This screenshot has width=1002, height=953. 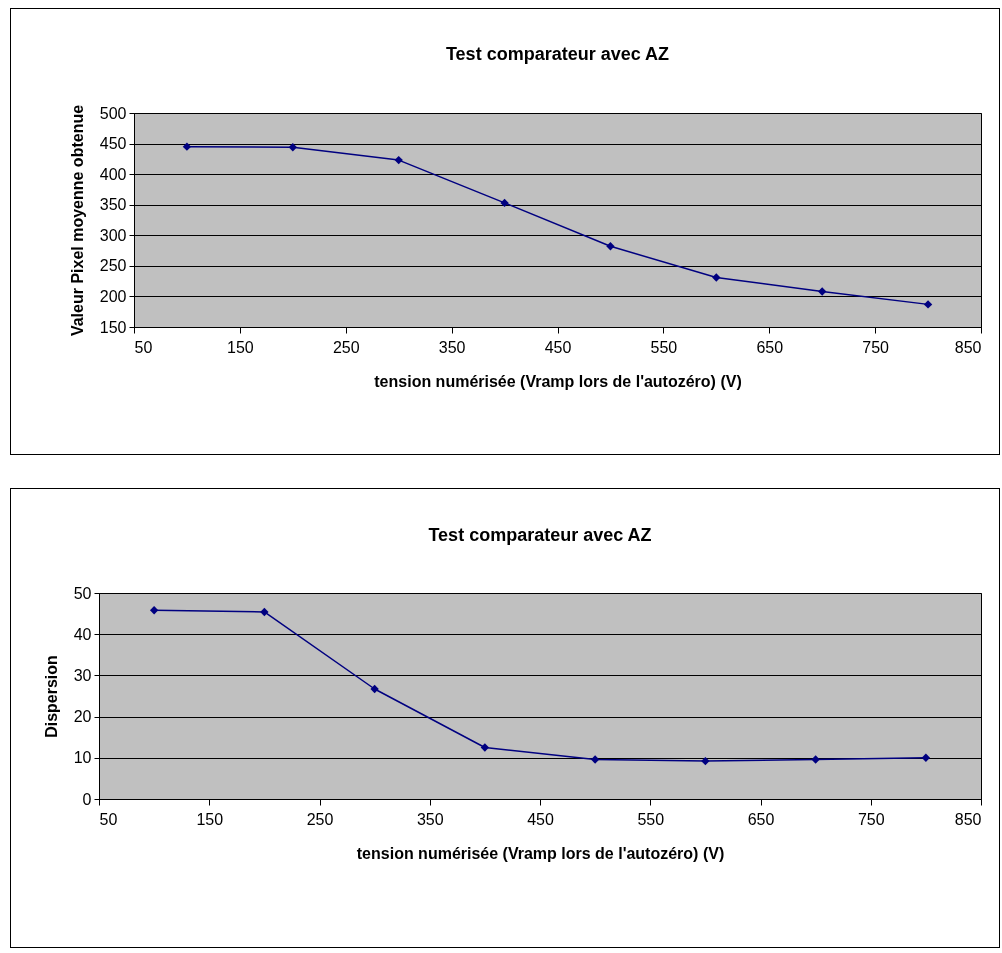 I want to click on y-tick-label: 500, so click(x=113, y=113).